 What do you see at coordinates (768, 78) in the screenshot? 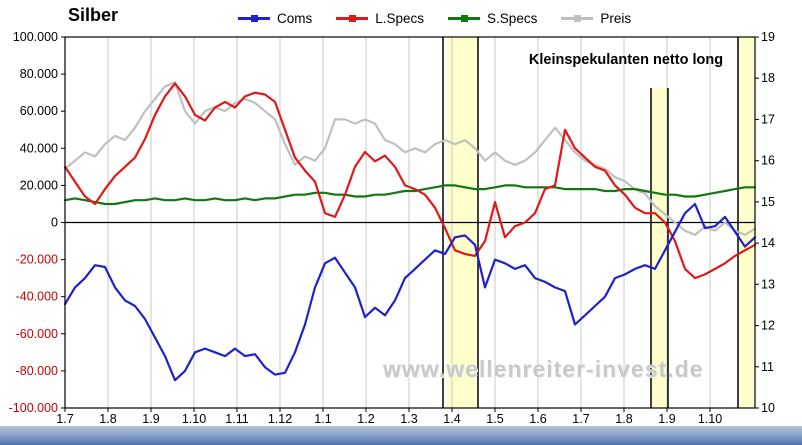
I see `right-axis-label: 18` at bounding box center [768, 78].